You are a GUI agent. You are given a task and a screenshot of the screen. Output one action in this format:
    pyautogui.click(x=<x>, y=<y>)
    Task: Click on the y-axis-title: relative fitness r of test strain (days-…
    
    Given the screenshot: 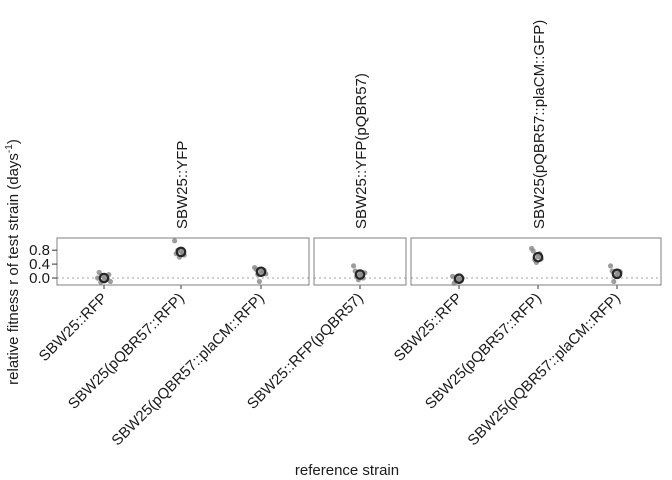 What is the action you would take?
    pyautogui.click(x=13, y=262)
    